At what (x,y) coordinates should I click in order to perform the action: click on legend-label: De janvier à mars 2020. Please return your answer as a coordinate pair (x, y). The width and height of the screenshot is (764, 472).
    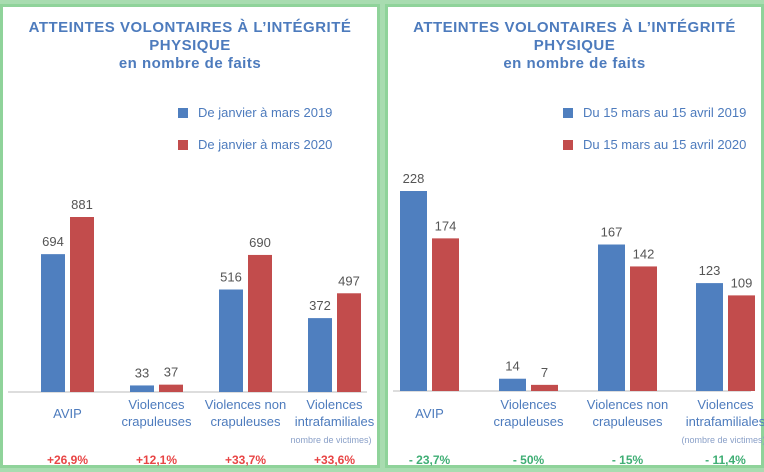
    Looking at the image, I should click on (265, 144).